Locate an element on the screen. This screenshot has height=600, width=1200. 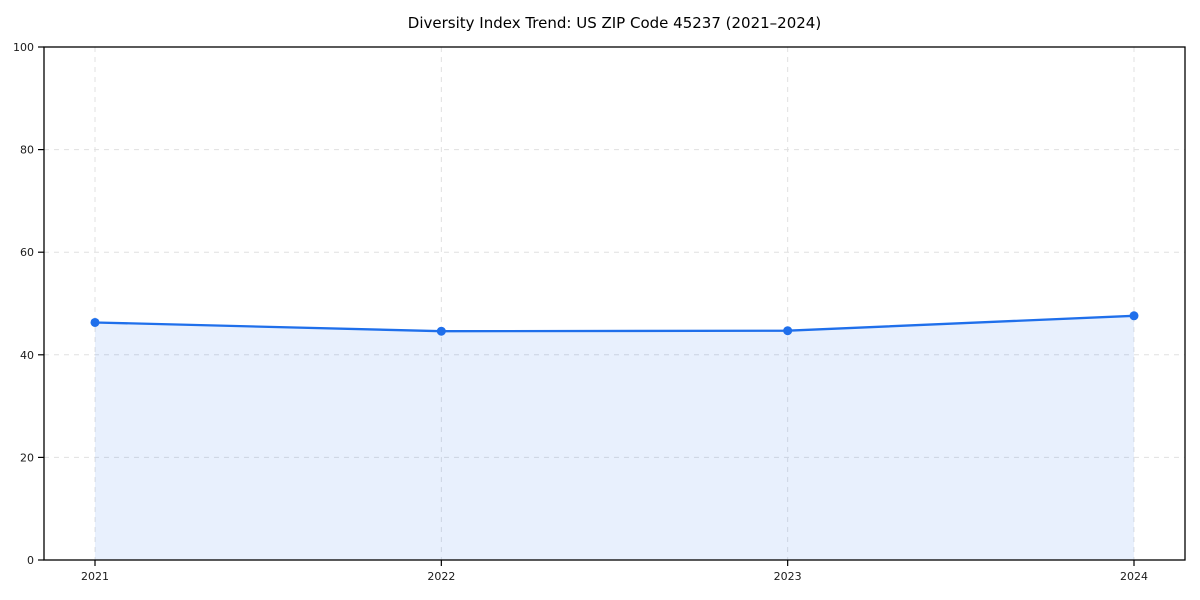
y-tick-label: 60 is located at coordinates (27, 252).